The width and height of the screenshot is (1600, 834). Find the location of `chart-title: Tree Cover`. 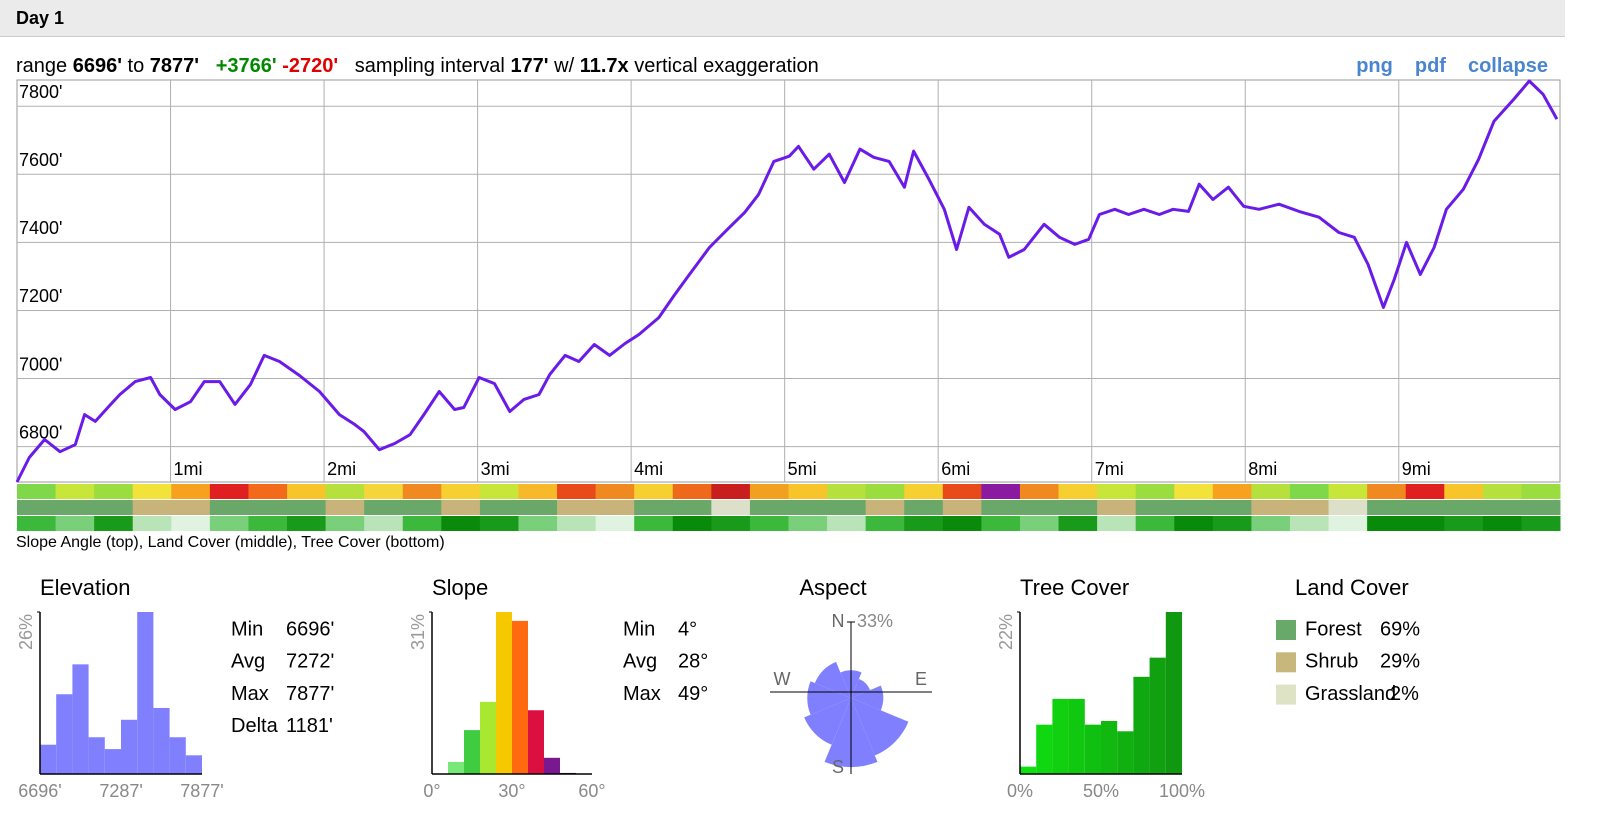

chart-title: Tree Cover is located at coordinates (1074, 587).